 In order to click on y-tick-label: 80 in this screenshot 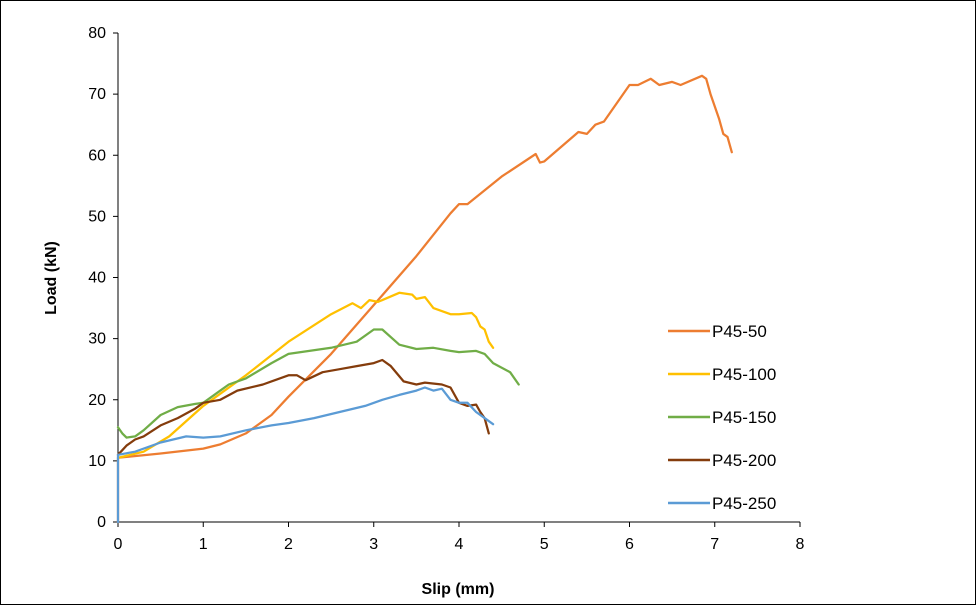, I will do `click(97, 33)`.